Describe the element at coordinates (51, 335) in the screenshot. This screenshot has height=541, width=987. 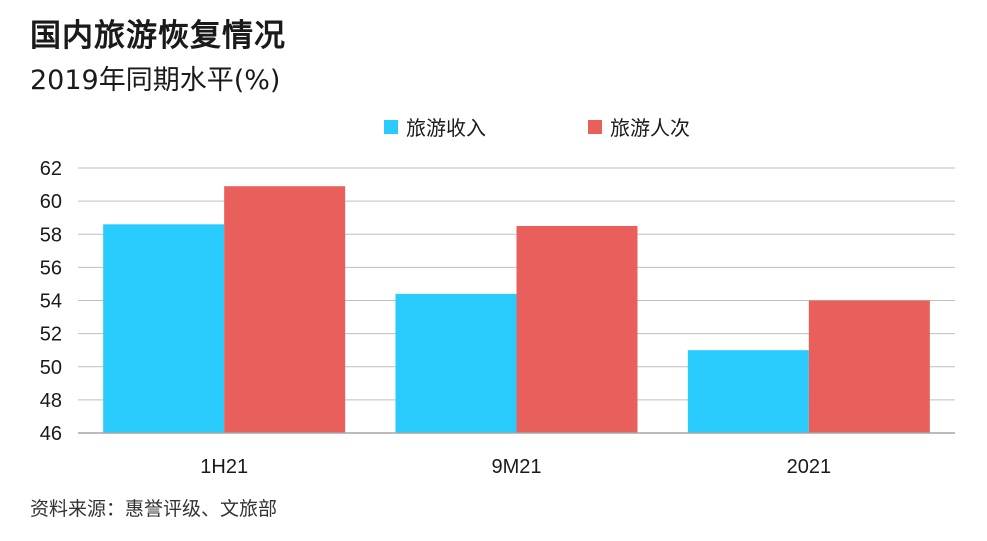
I see `y-tick-label: 52` at that location.